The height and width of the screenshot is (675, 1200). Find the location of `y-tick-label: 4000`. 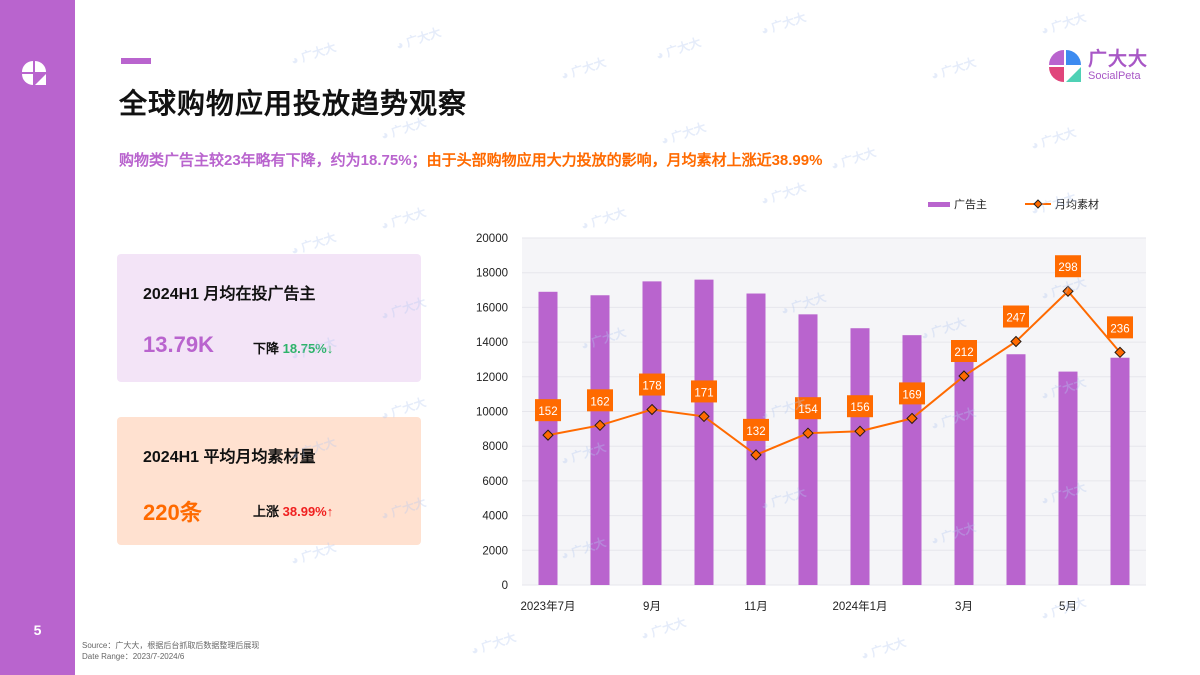

y-tick-label: 4000 is located at coordinates (495, 517).